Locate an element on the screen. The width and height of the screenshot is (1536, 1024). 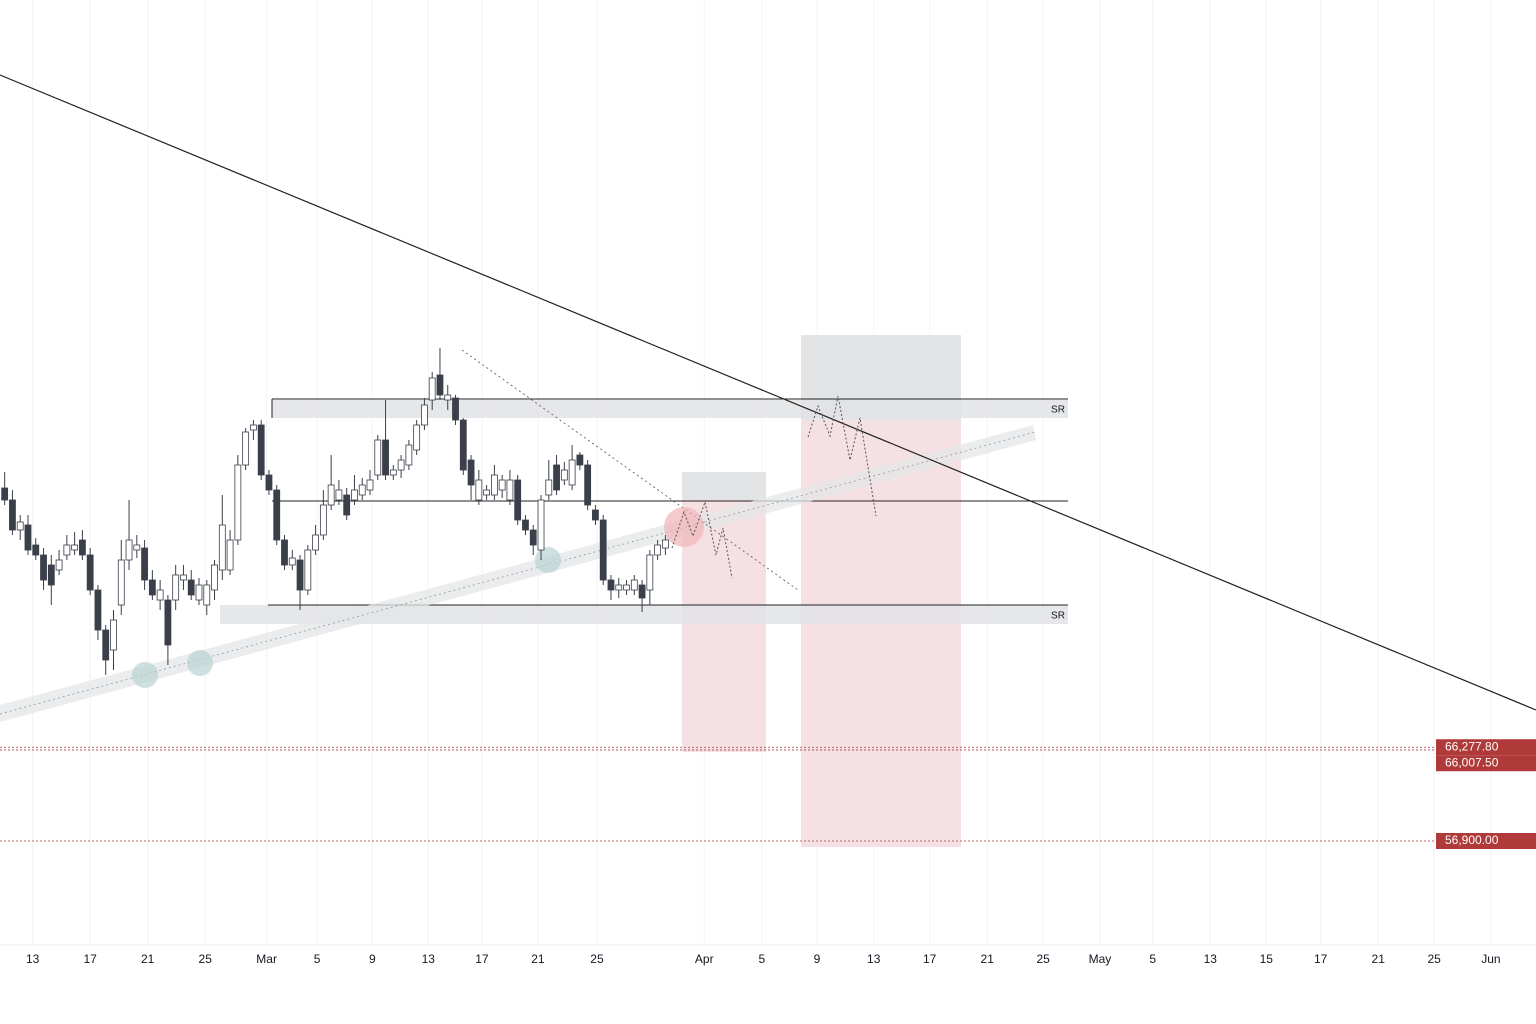
price-label-text: 66,277.80 is located at coordinates (1472, 746).